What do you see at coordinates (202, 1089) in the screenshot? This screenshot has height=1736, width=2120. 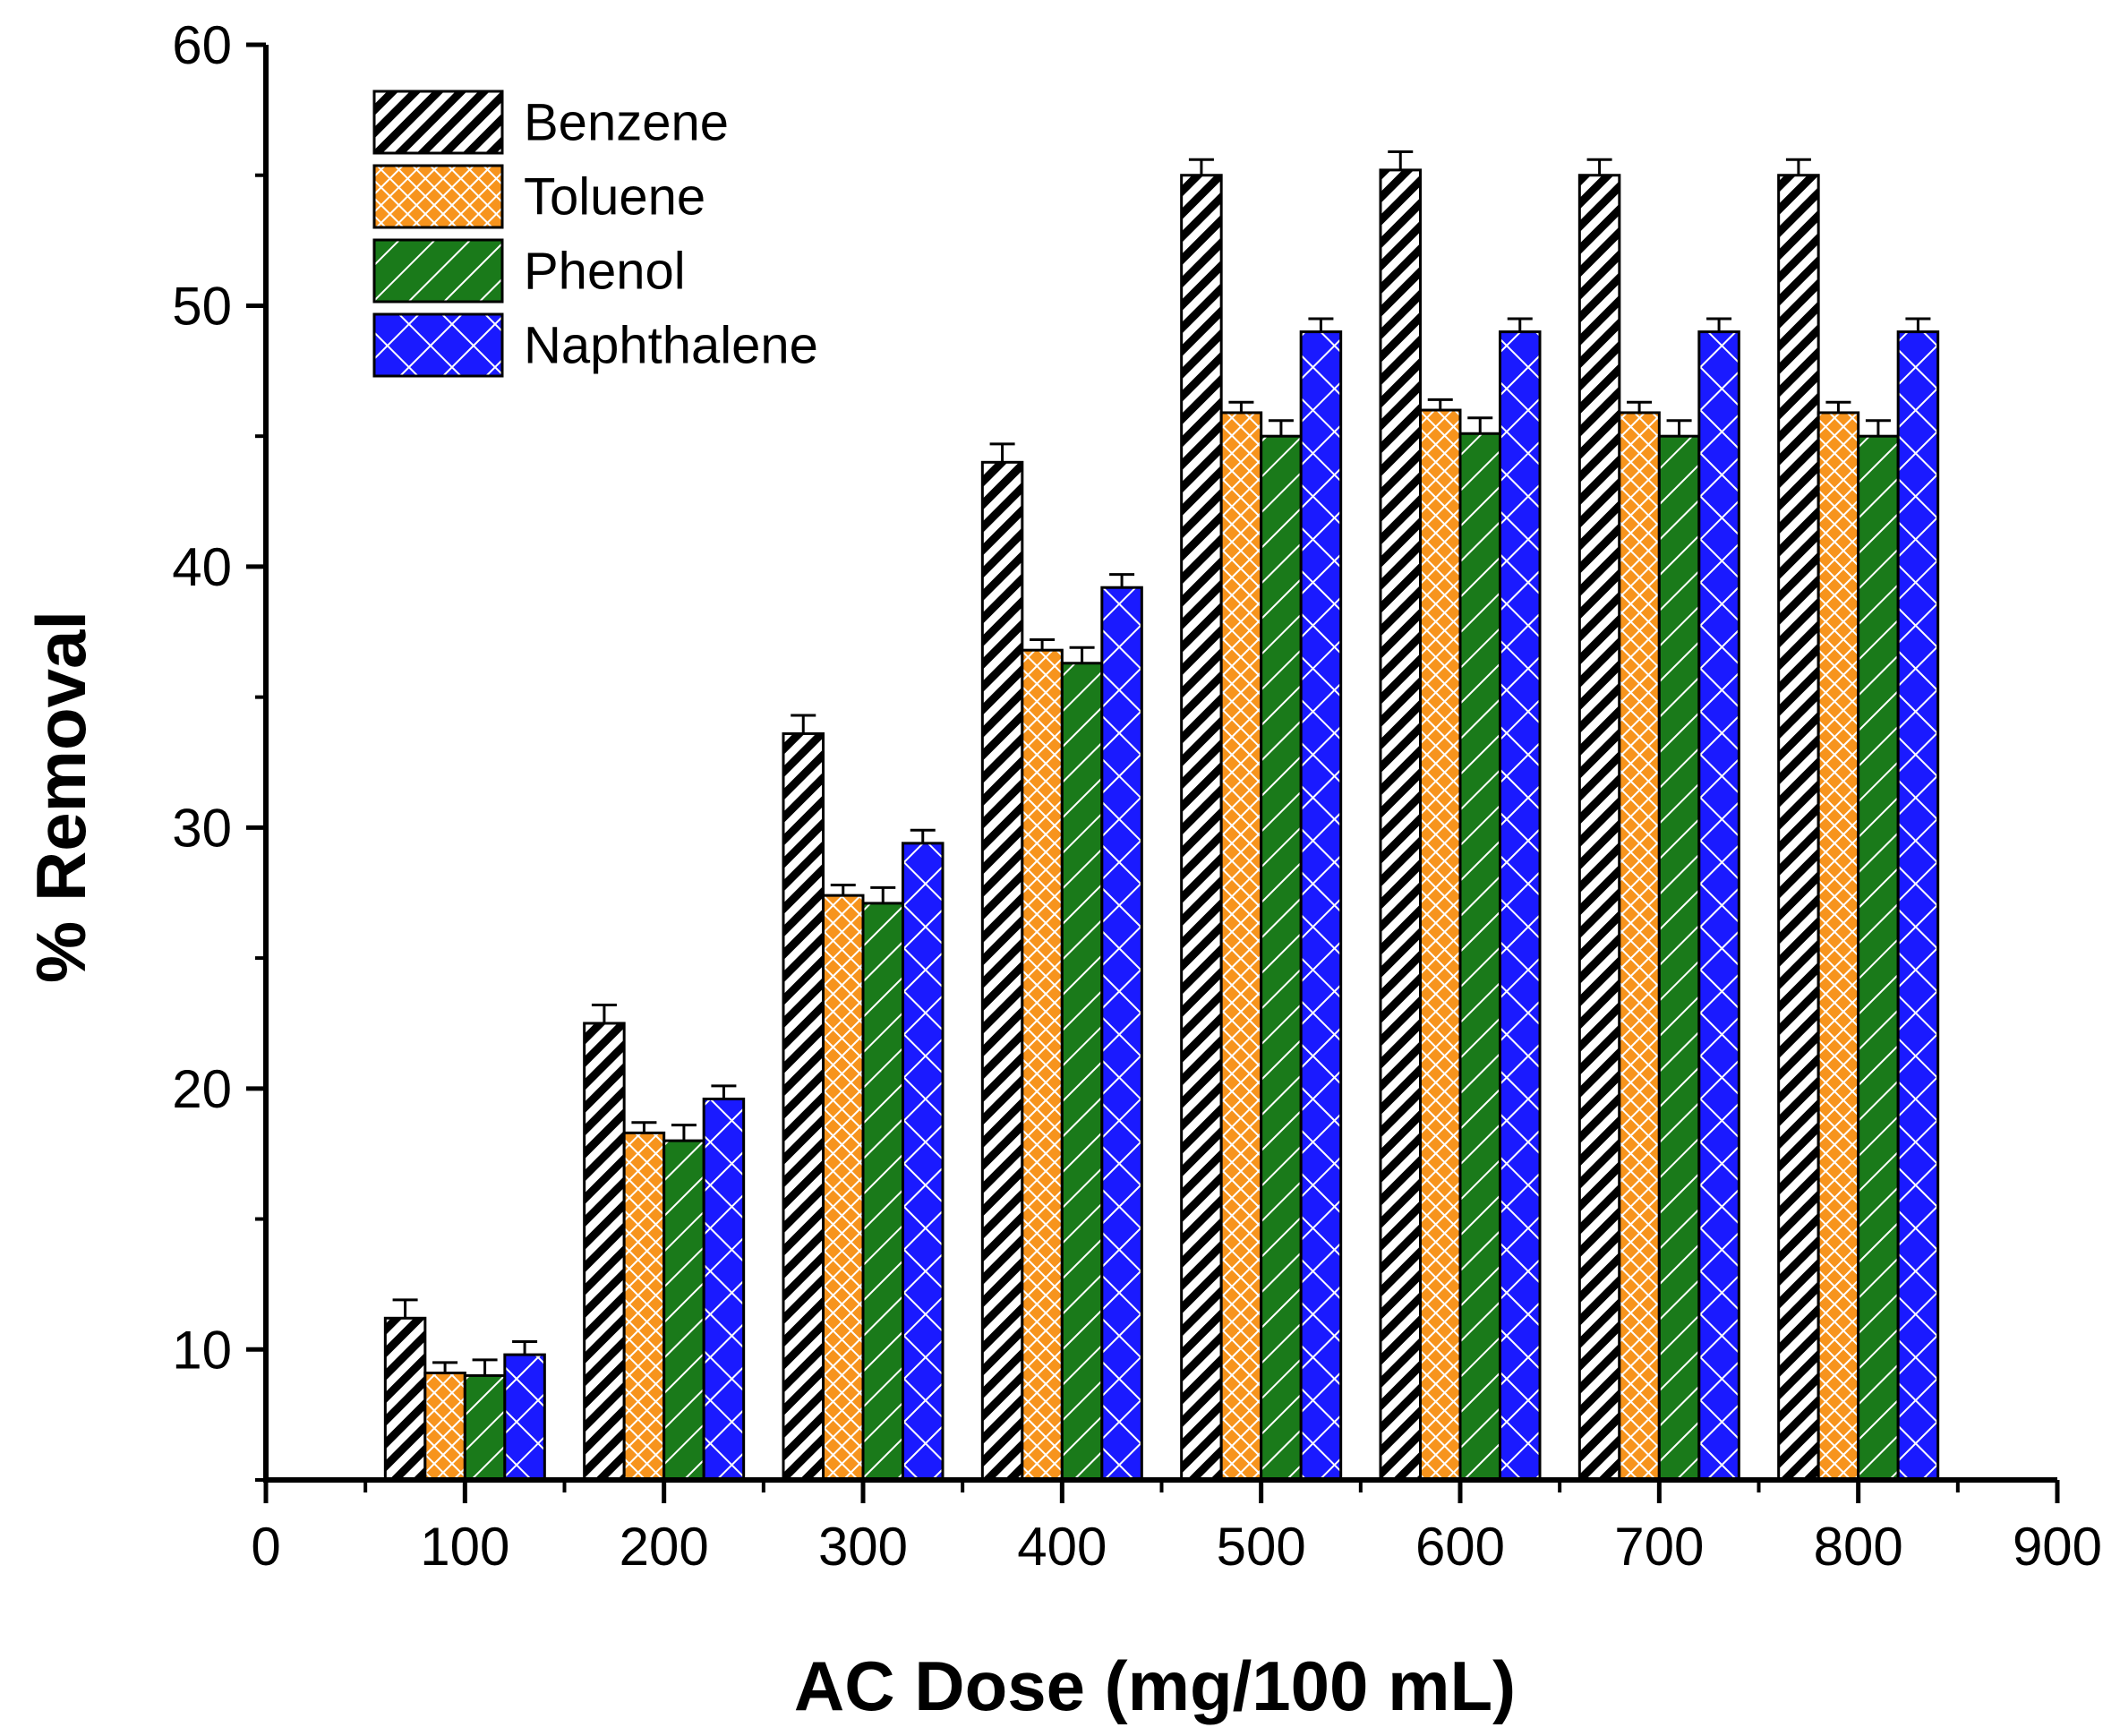 I see `y-tick-label-20: 20` at bounding box center [202, 1089].